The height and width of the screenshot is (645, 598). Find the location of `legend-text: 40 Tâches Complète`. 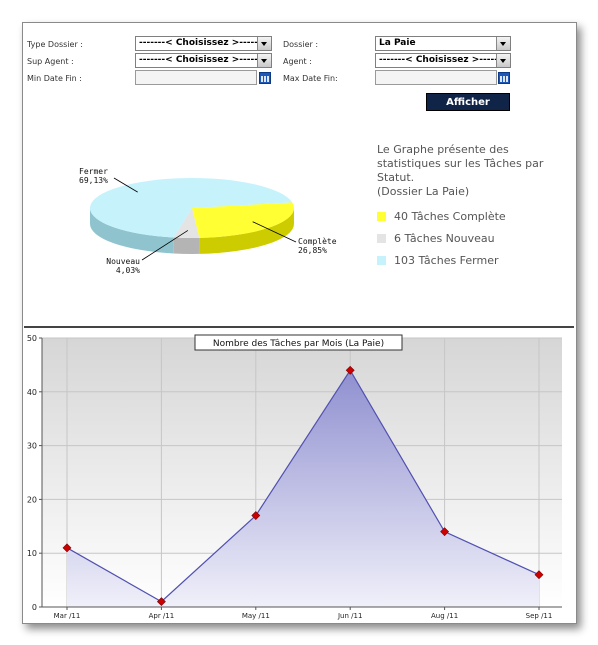

legend-text: 40 Tâches Complète is located at coordinates (450, 216).